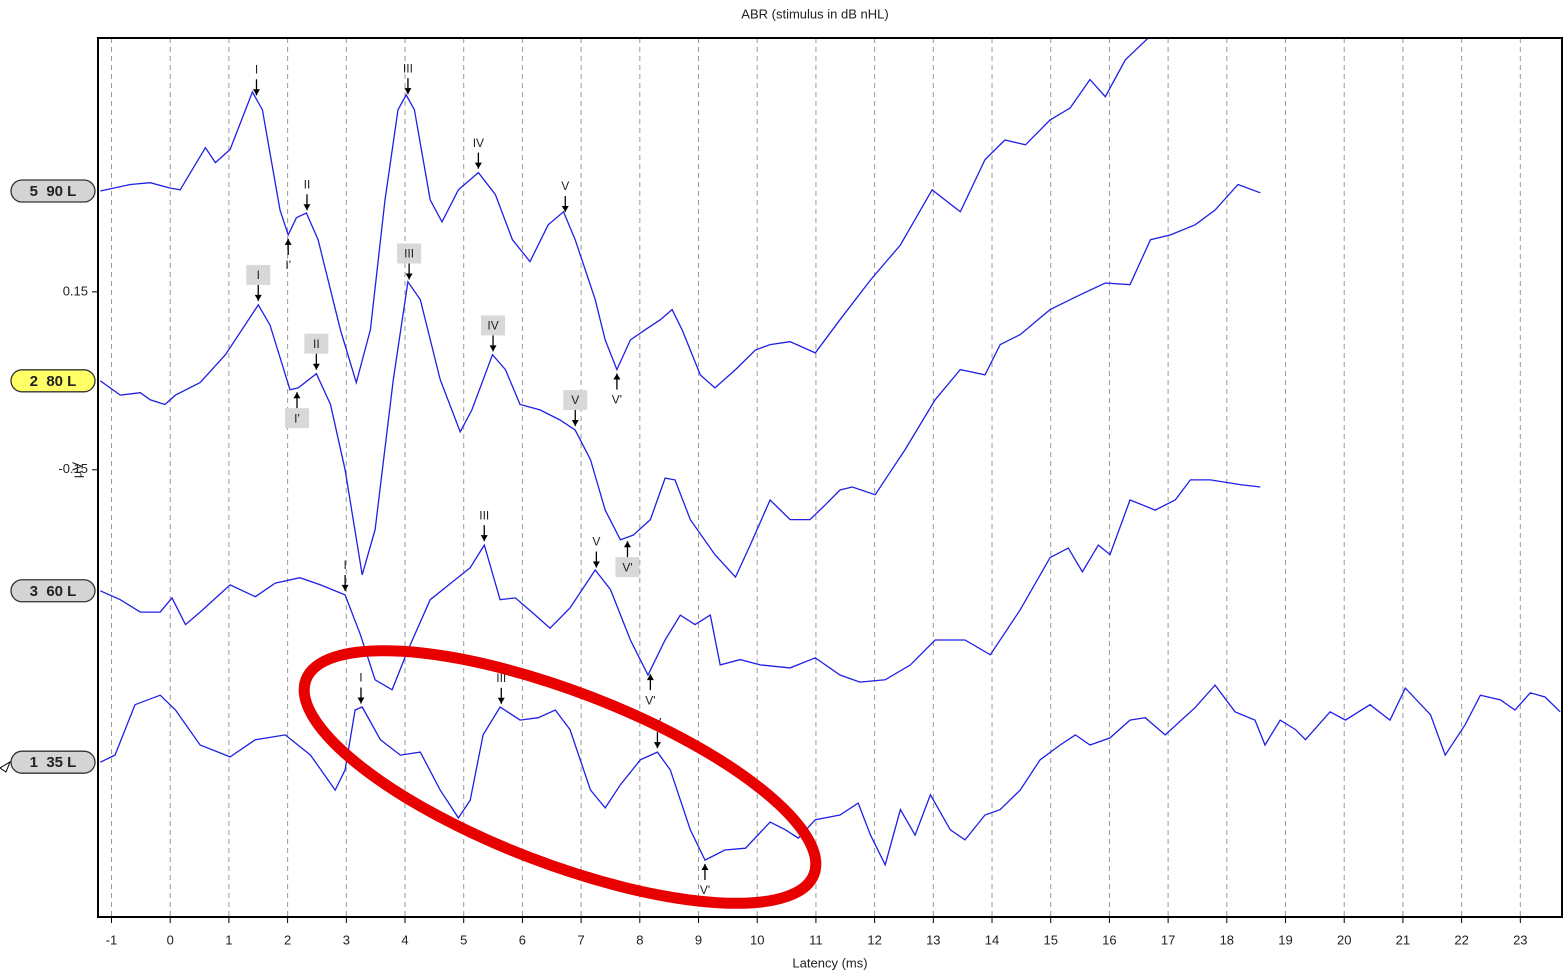  I want to click on x-tick-label: 18, so click(1227, 939).